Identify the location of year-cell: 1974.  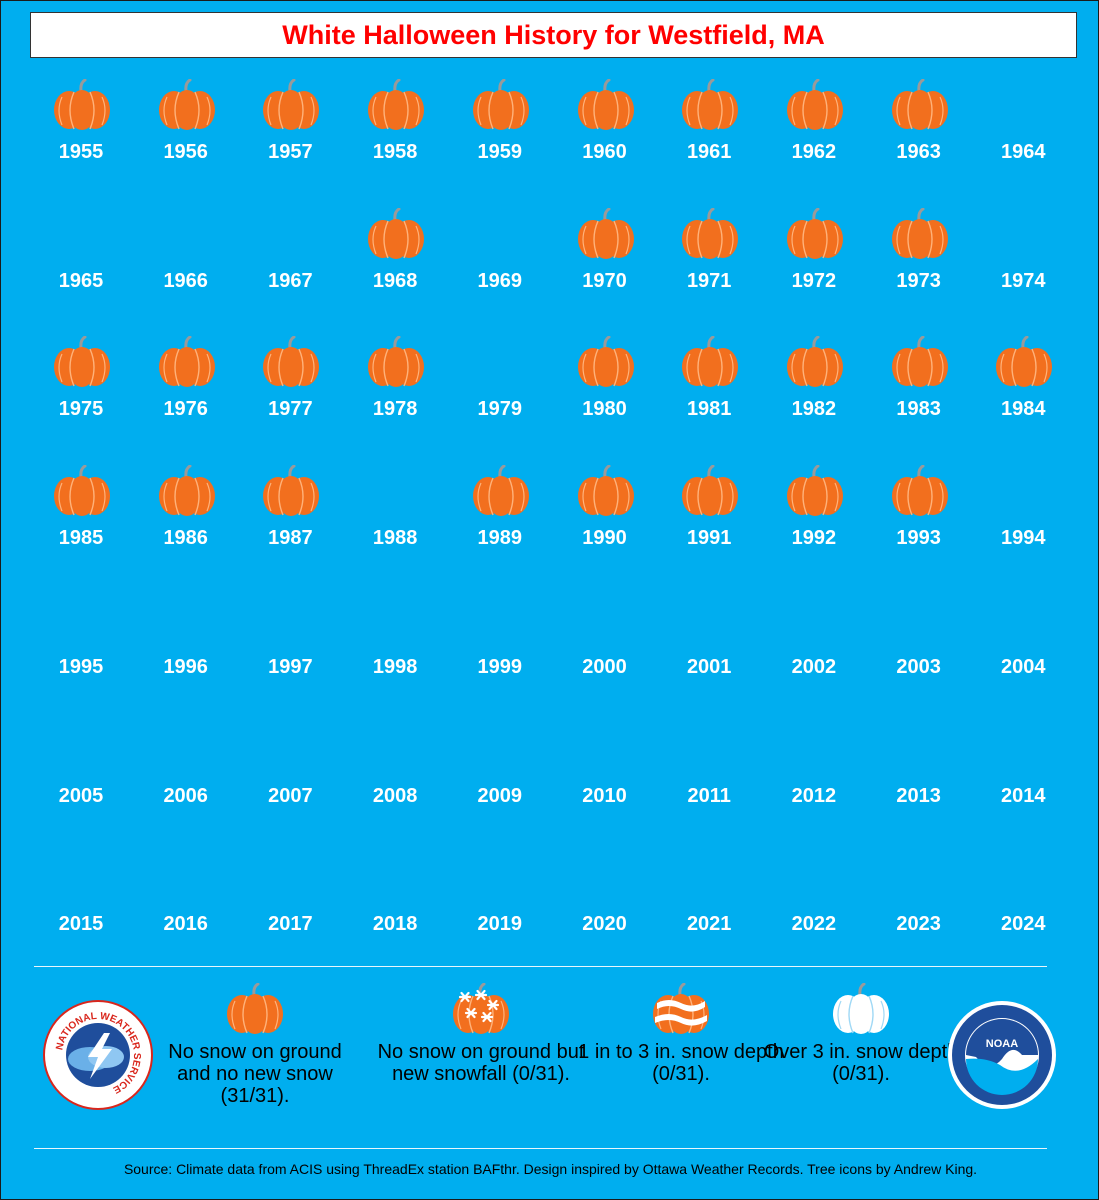
(1023, 263).